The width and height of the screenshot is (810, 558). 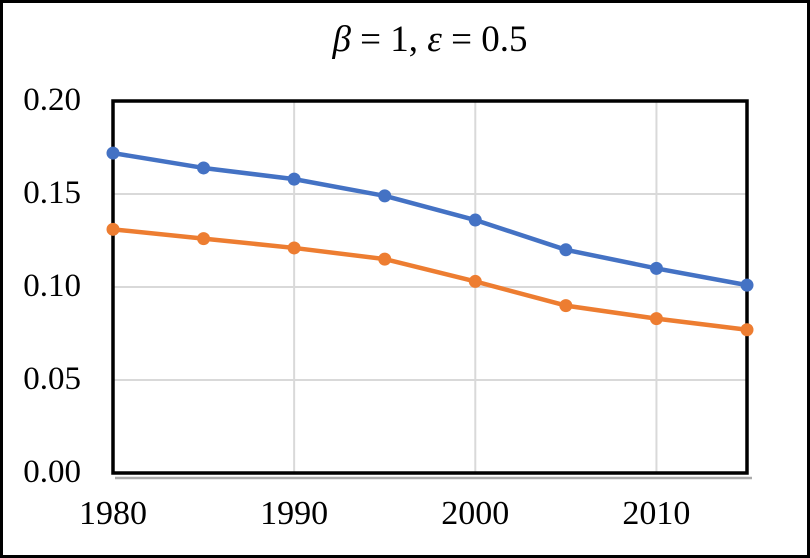 What do you see at coordinates (52, 378) in the screenshot?
I see `y-tick-label: 0.05` at bounding box center [52, 378].